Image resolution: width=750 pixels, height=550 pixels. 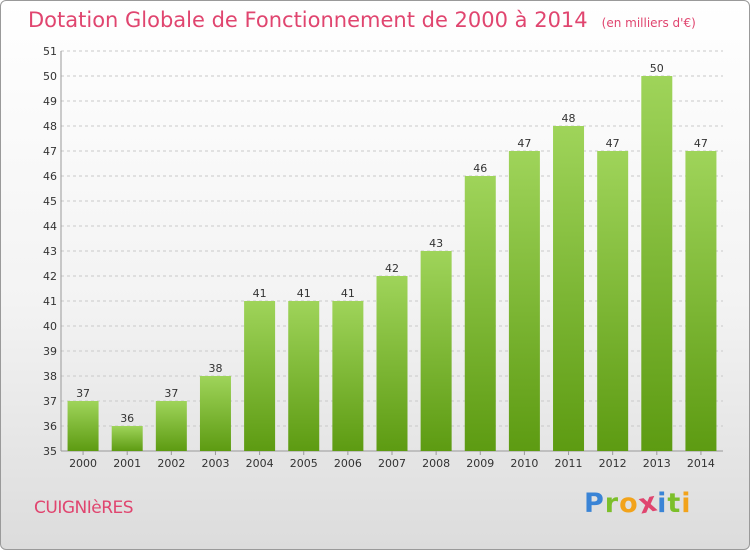 I want to click on data-label: 50, so click(x=657, y=68).